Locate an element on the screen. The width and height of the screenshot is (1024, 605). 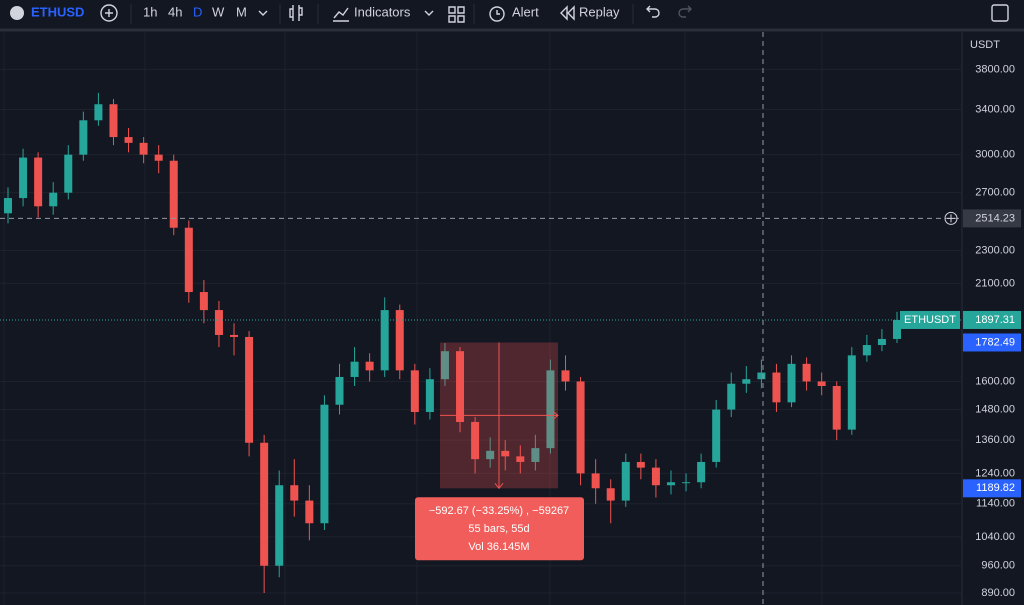
alert-hand is located at coordinates (498, 12).